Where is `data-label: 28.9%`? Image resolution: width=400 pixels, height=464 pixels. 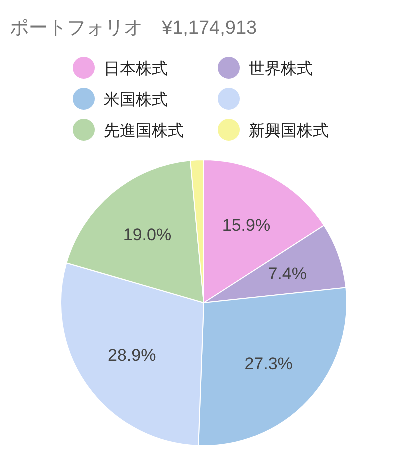
data-label: 28.9% is located at coordinates (132, 355).